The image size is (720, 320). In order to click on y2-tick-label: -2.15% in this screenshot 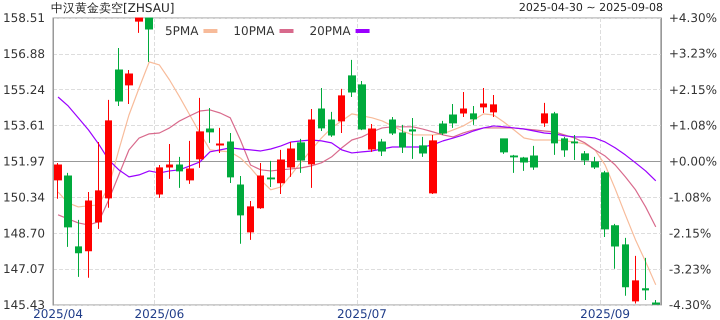, I will do `click(690, 233)`.